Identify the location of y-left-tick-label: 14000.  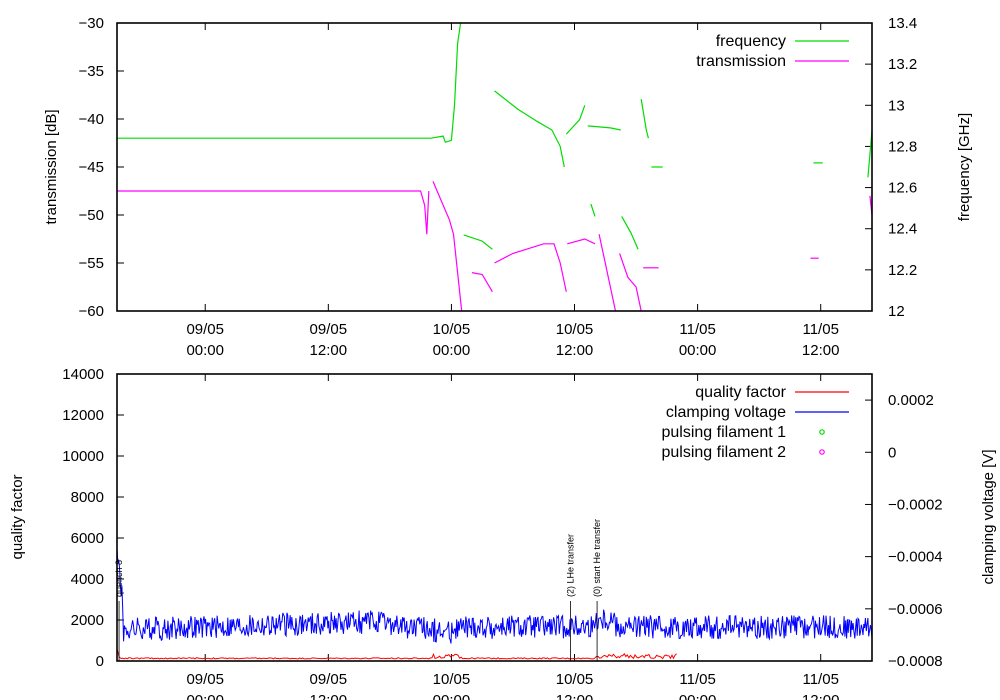
(83, 374).